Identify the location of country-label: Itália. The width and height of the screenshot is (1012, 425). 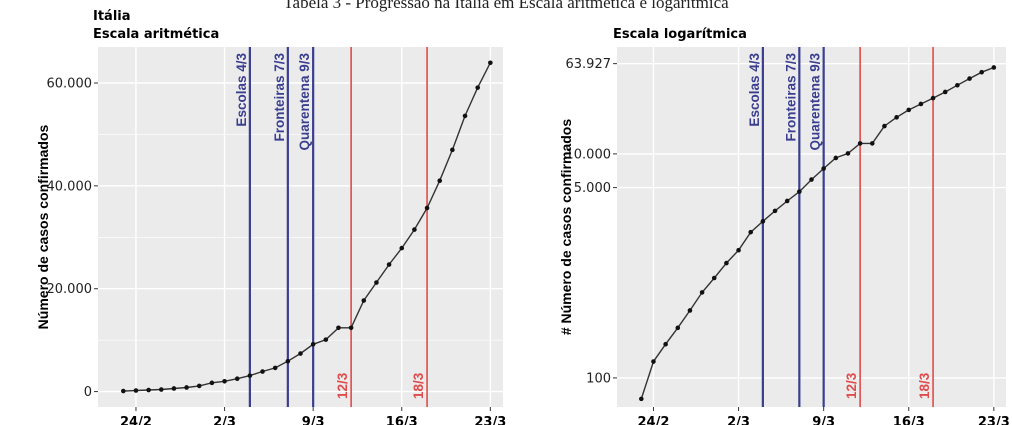
(112, 16).